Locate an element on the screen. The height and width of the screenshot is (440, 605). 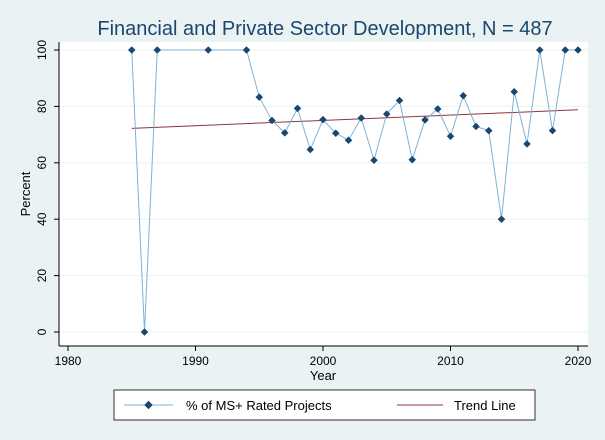
x-tick-label: 2020 is located at coordinates (578, 361).